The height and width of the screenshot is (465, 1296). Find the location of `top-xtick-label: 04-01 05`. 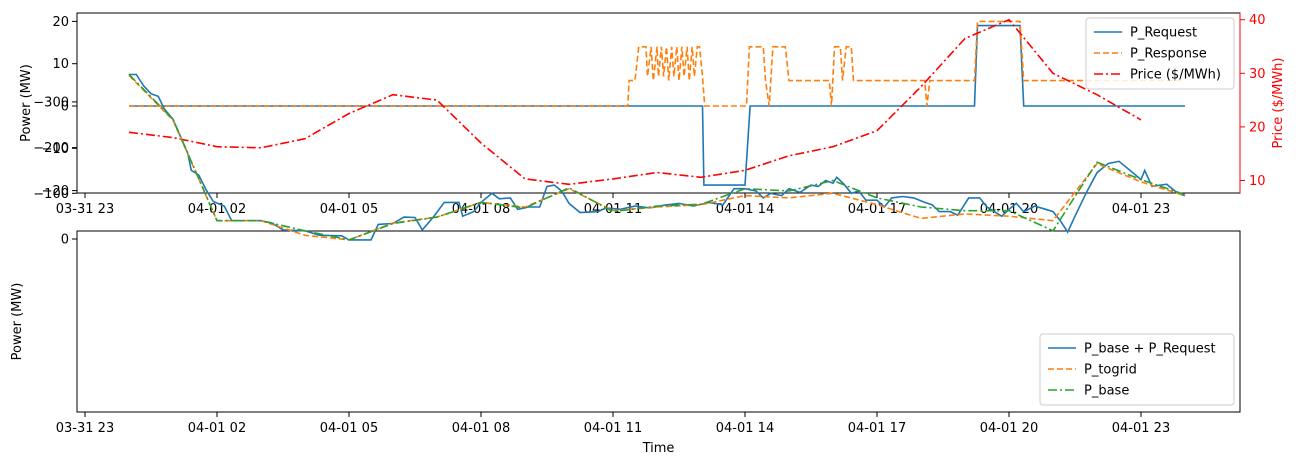

top-xtick-label: 04-01 05 is located at coordinates (349, 209).